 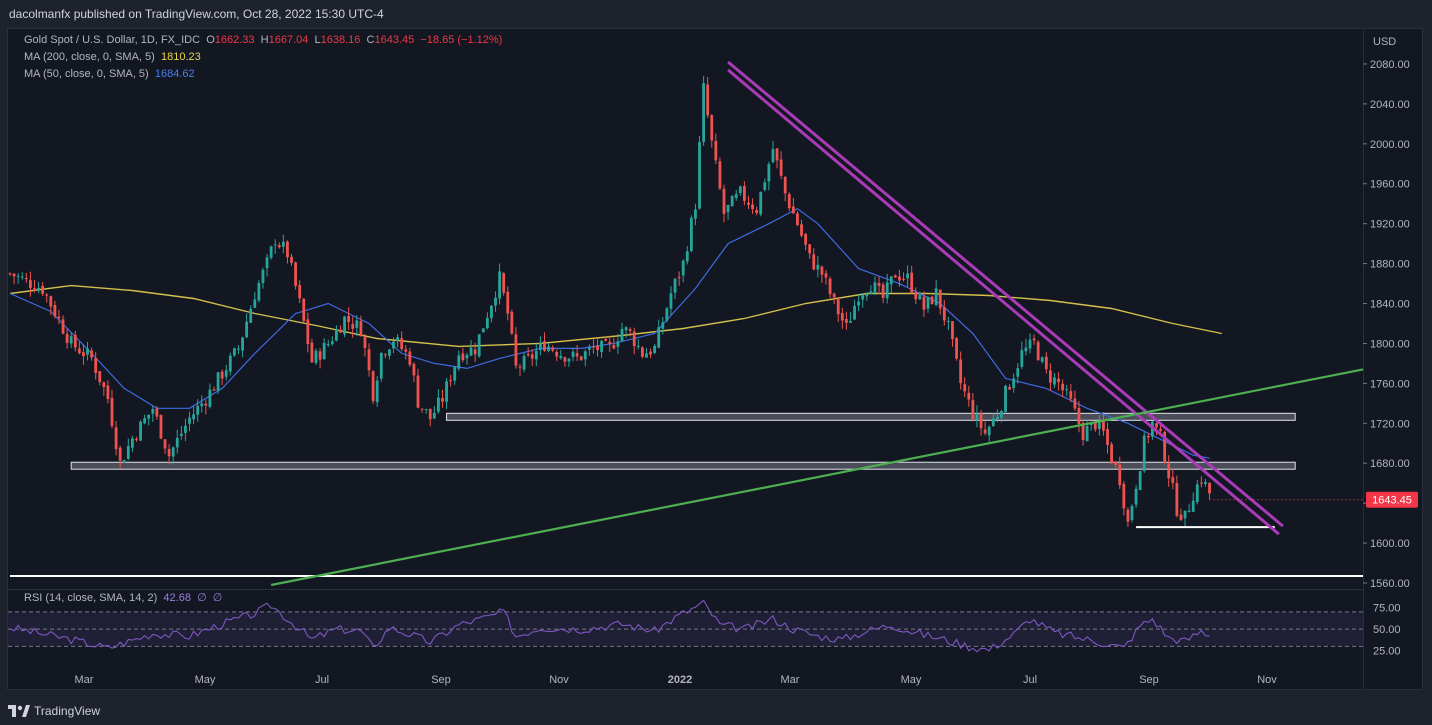 What do you see at coordinates (210, 40) in the screenshot?
I see `open-label: O` at bounding box center [210, 40].